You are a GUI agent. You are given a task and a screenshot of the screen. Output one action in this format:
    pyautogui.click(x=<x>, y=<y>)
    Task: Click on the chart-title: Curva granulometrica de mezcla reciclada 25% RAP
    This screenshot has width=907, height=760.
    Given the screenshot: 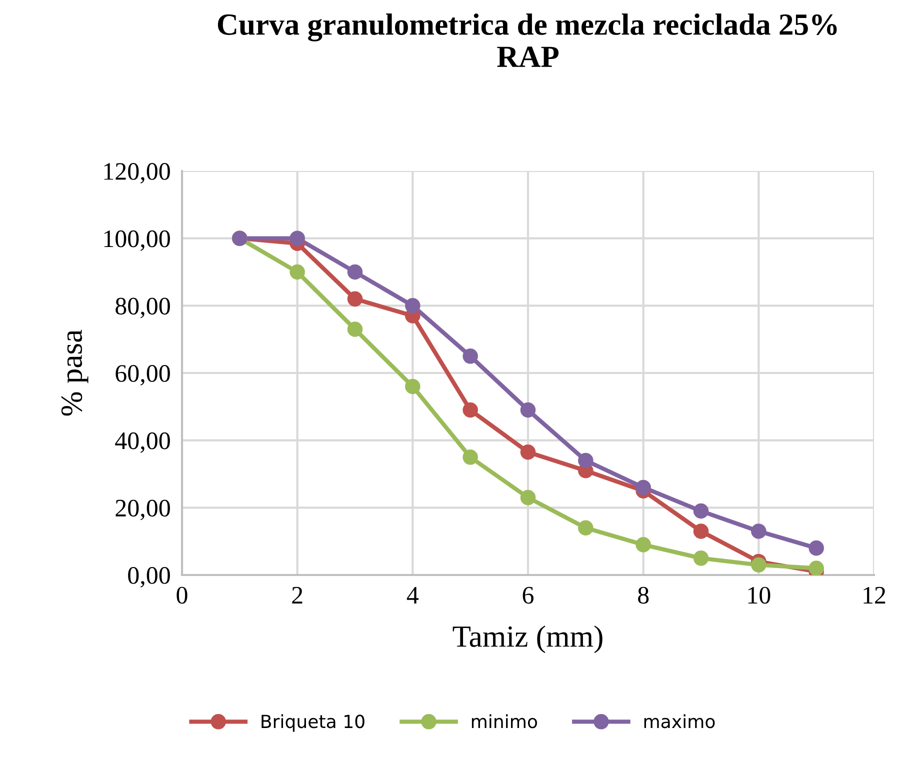 What is the action you would take?
    pyautogui.click(x=527, y=40)
    